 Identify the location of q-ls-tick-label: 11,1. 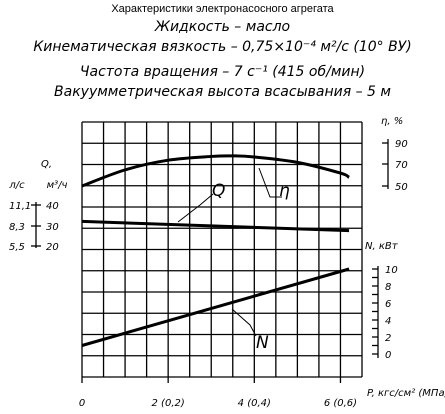
(20, 206).